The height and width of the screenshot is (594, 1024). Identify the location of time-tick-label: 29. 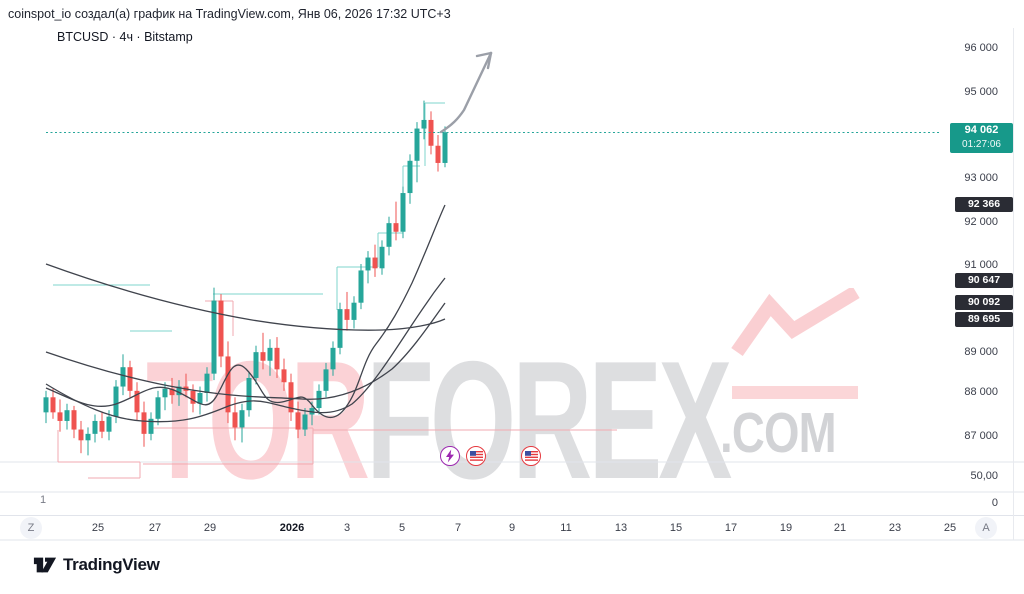
(210, 528).